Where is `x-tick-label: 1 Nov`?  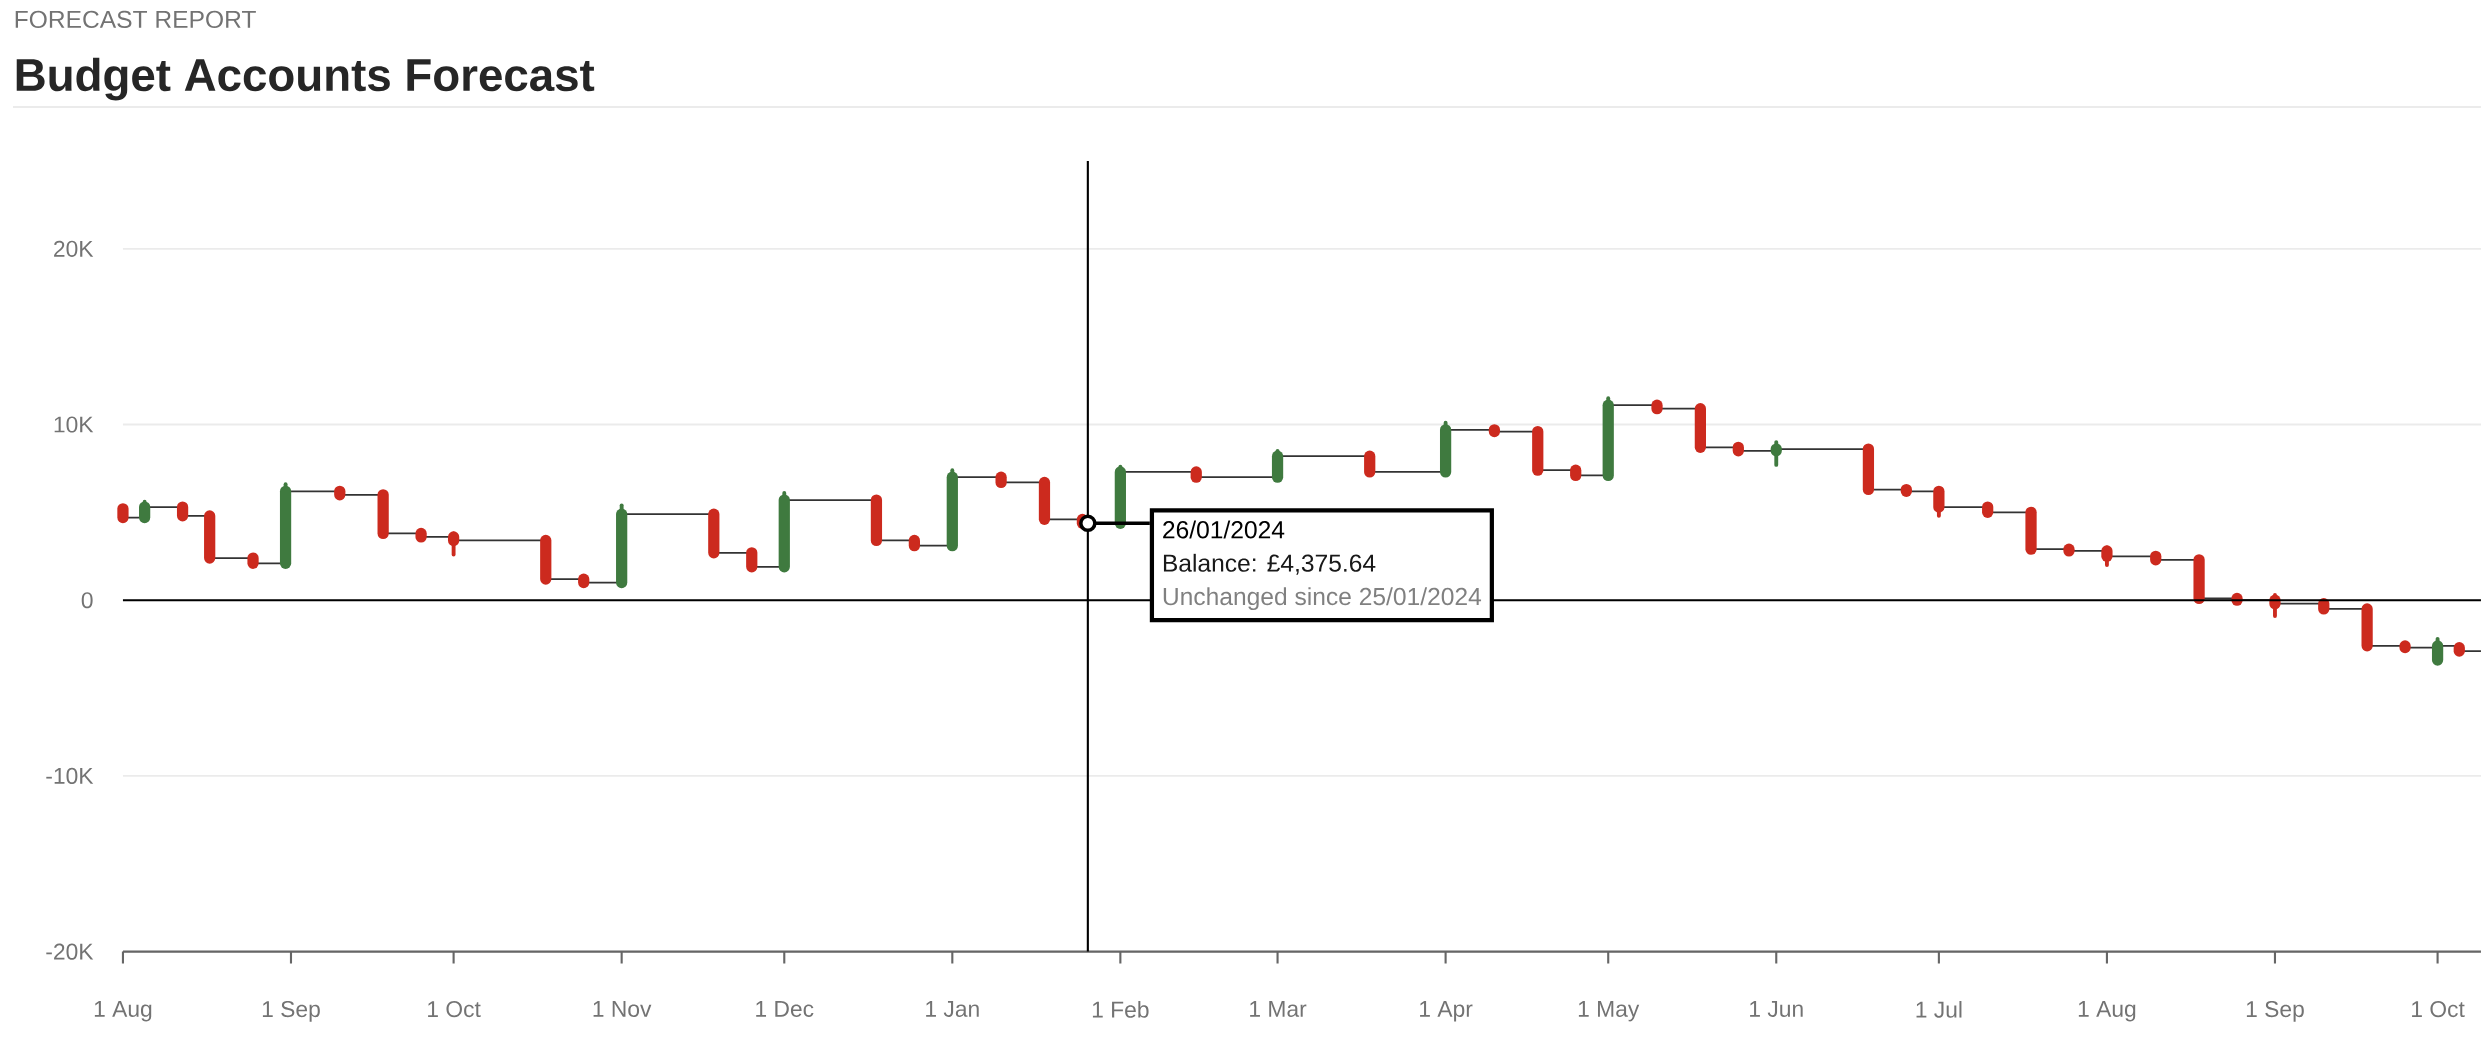 x-tick-label: 1 Nov is located at coordinates (622, 1009).